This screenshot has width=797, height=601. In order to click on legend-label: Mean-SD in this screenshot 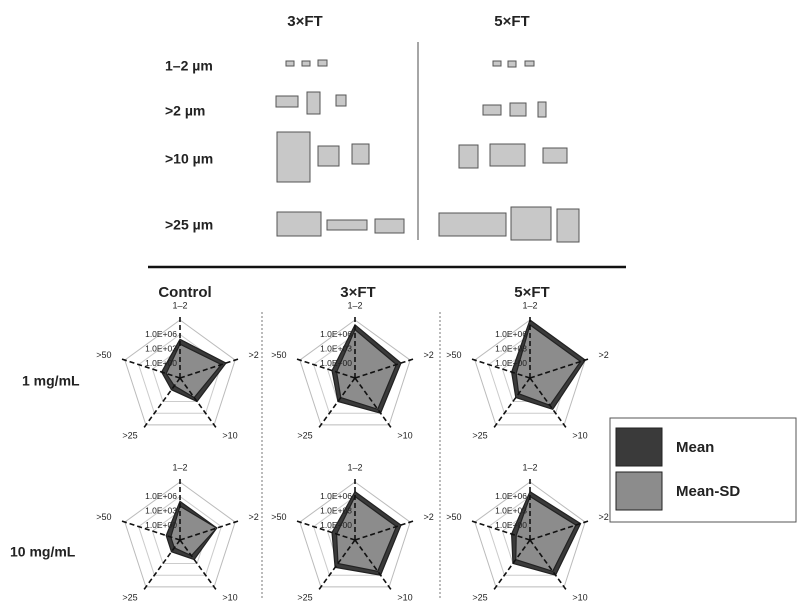, I will do `click(708, 491)`.